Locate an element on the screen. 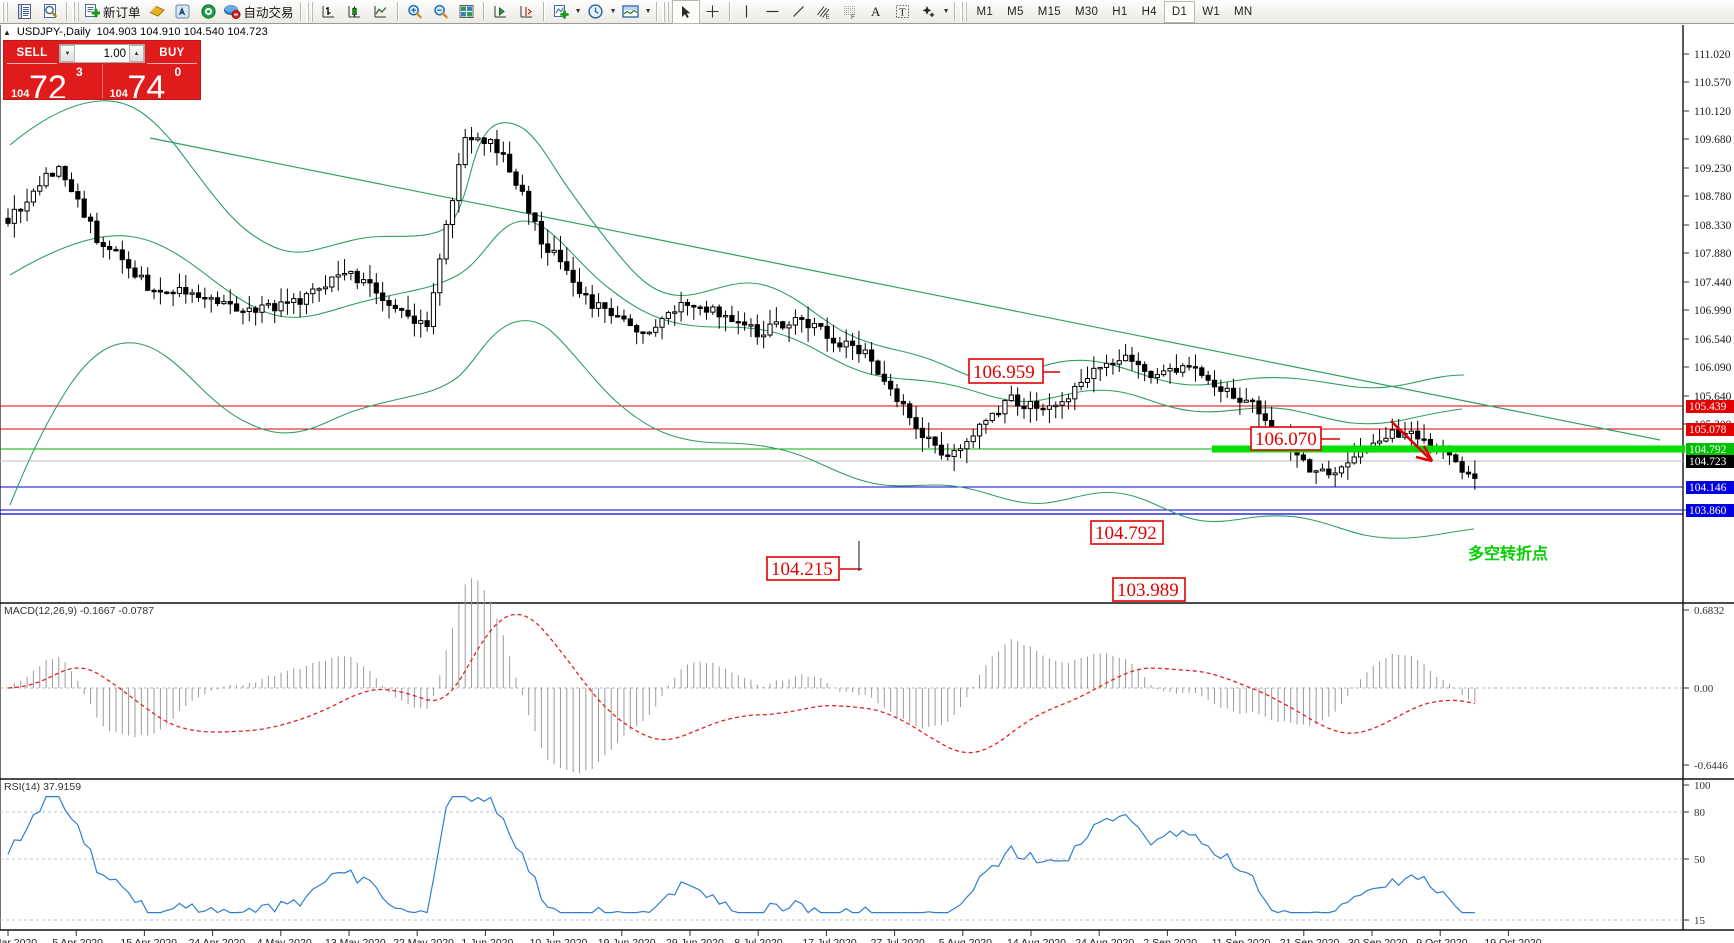 Image resolution: width=1734 pixels, height=943 pixels. templates-icon is located at coordinates (631, 12).